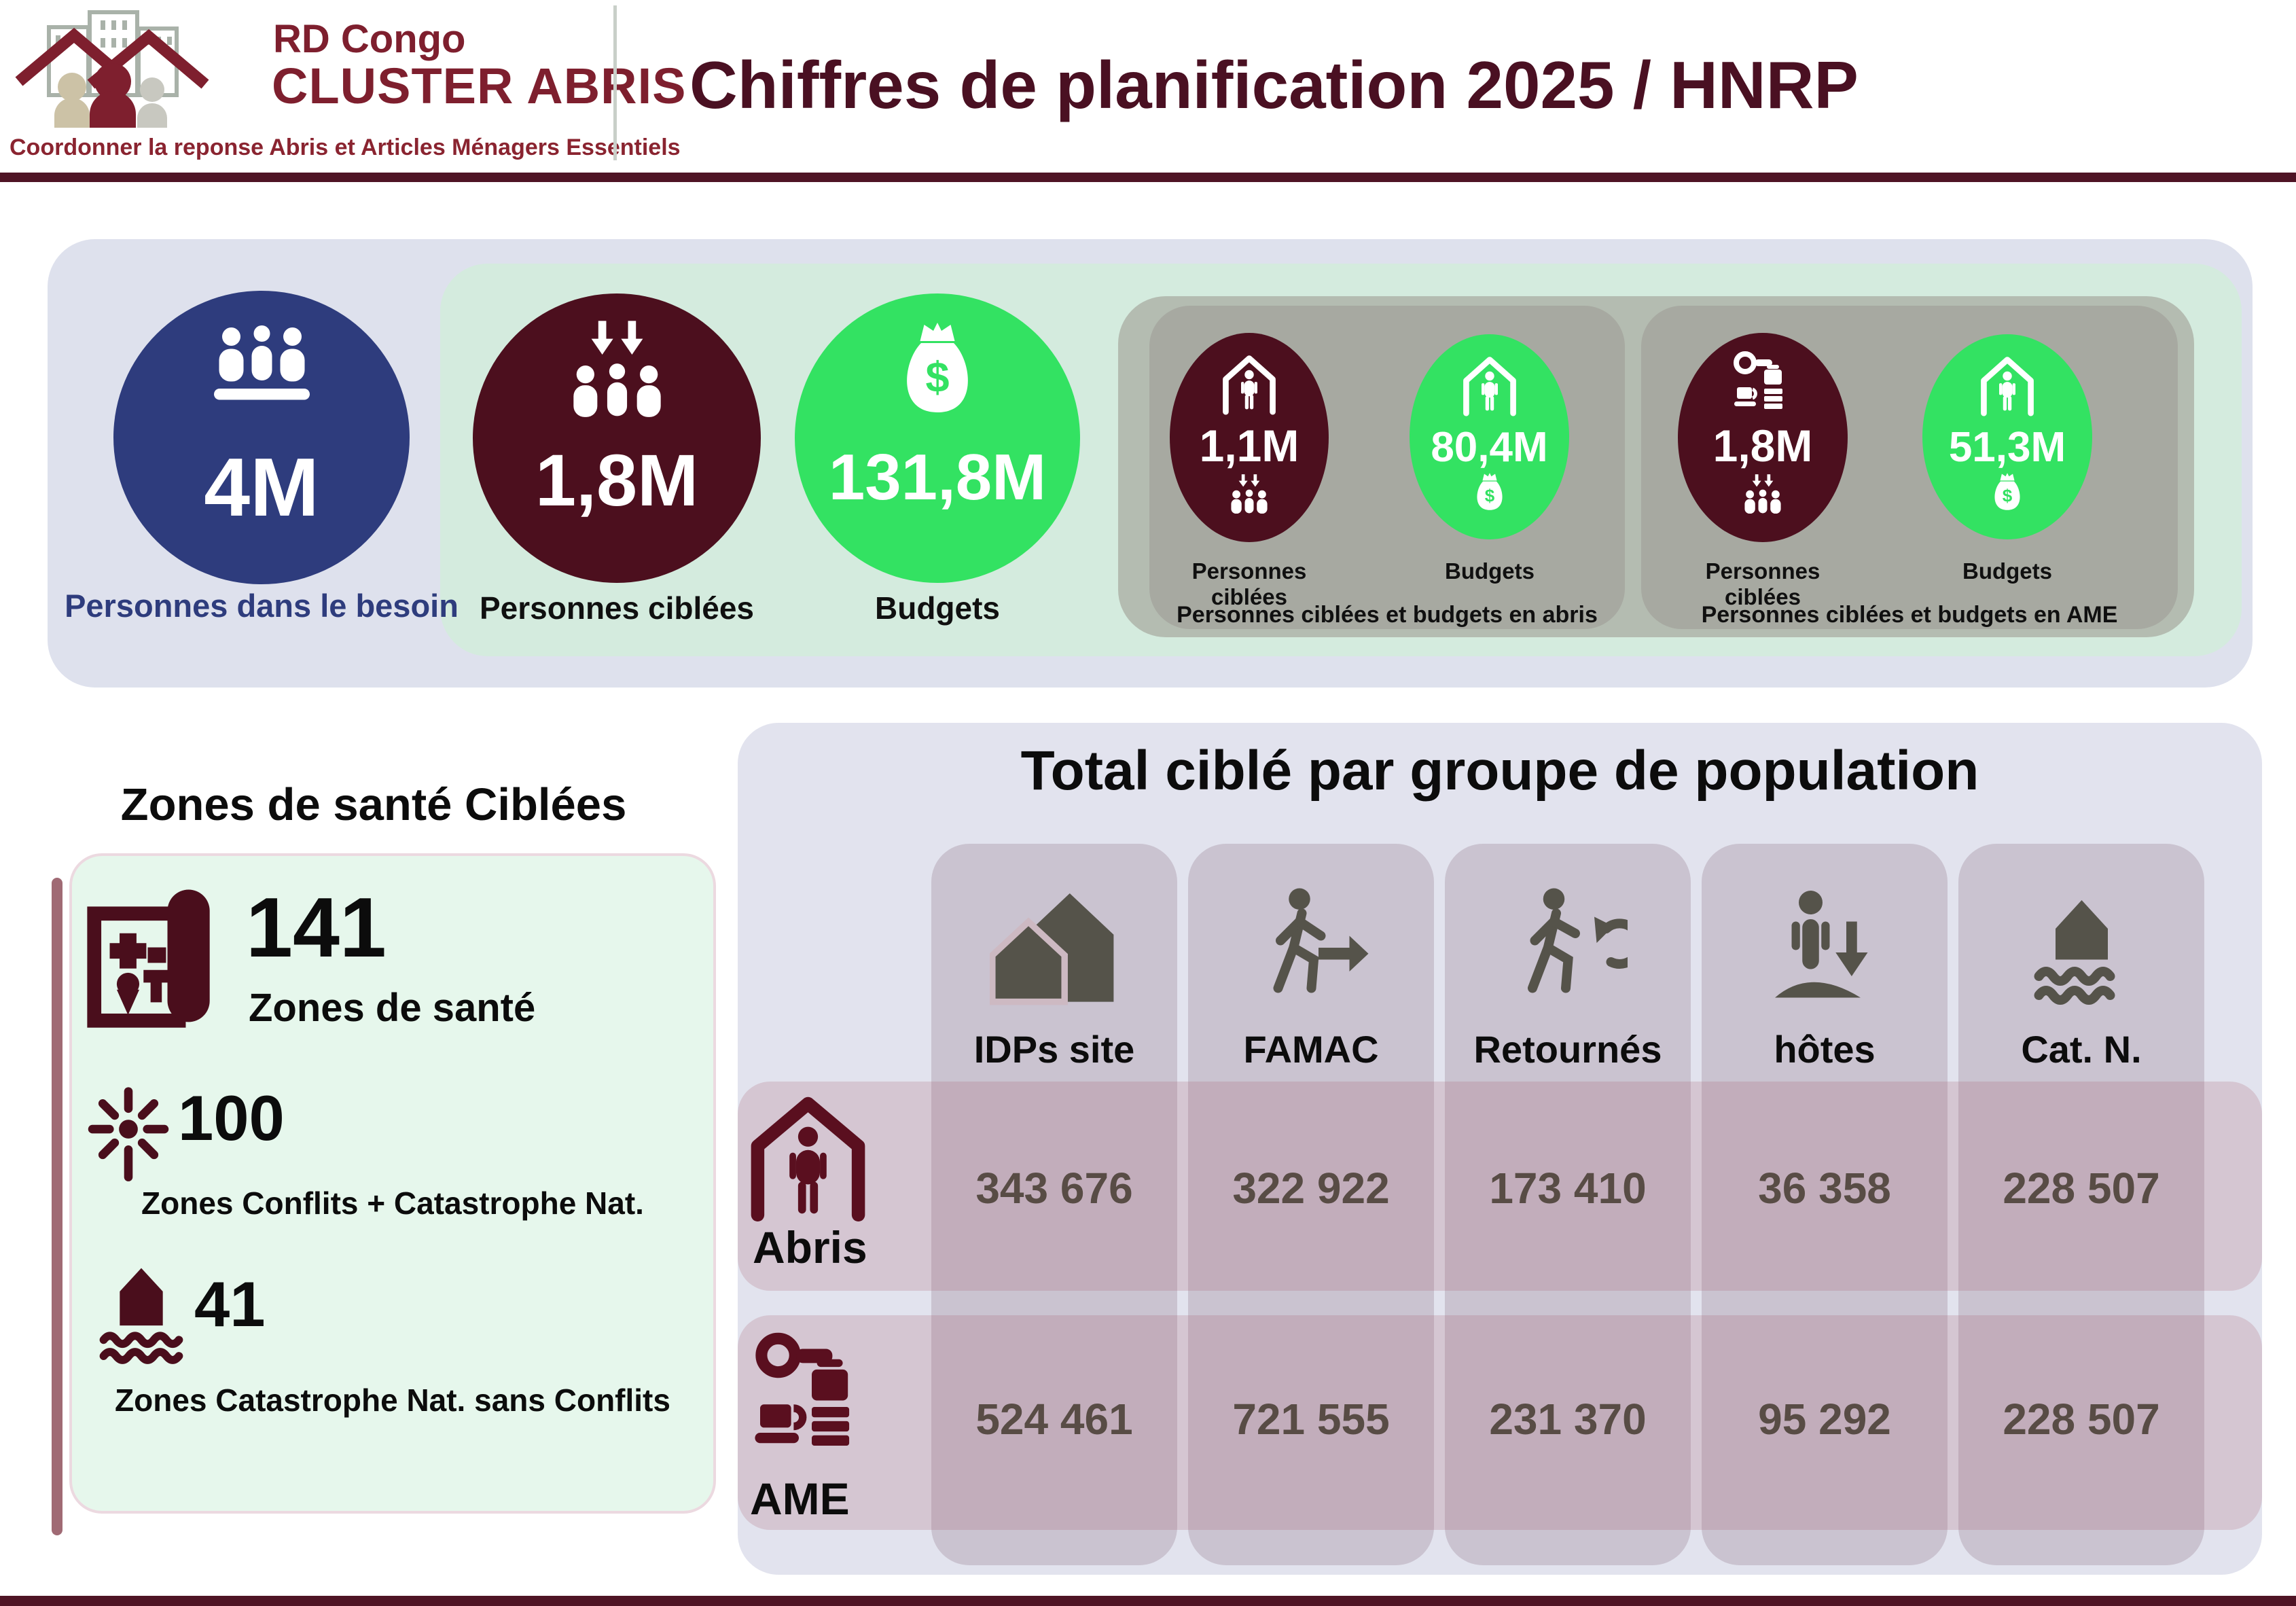 Image resolution: width=2296 pixels, height=1606 pixels. I want to click on abris-budget-value: 80,4M, so click(1489, 447).